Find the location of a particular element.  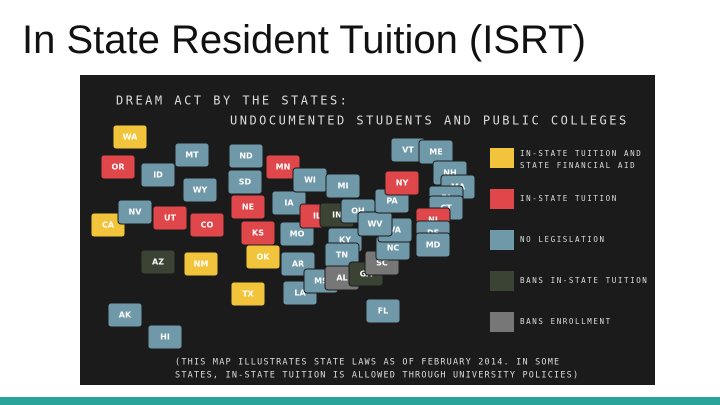

legend-label: STATE FINANCIAL AID is located at coordinates (578, 165).